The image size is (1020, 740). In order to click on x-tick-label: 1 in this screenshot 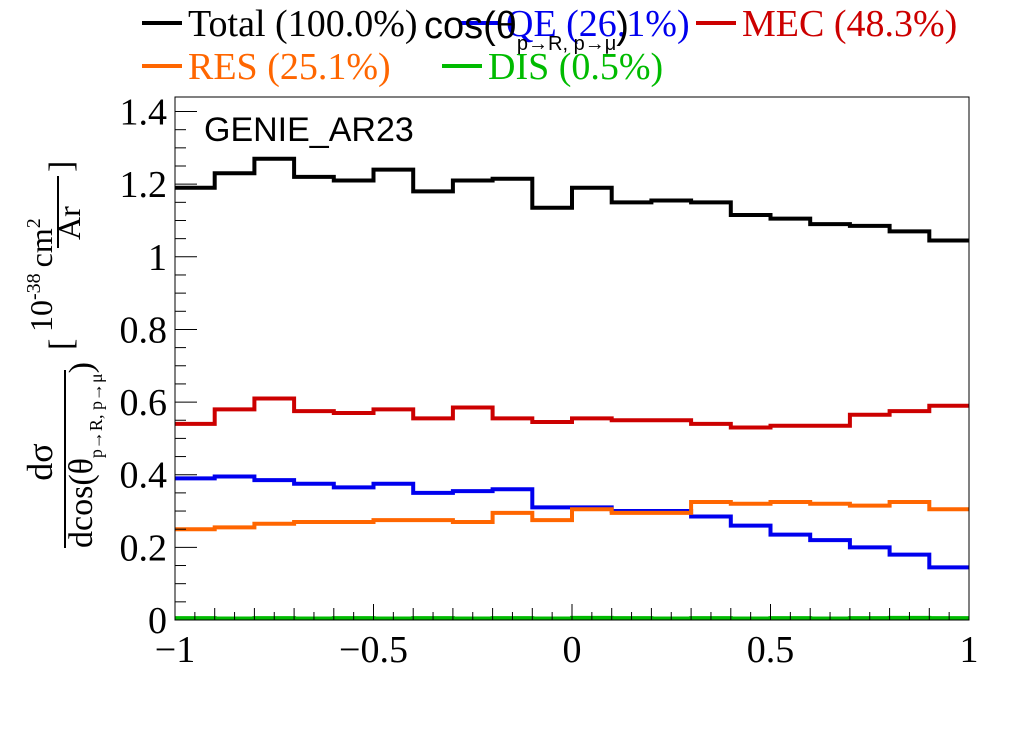, I will do `click(969, 650)`.